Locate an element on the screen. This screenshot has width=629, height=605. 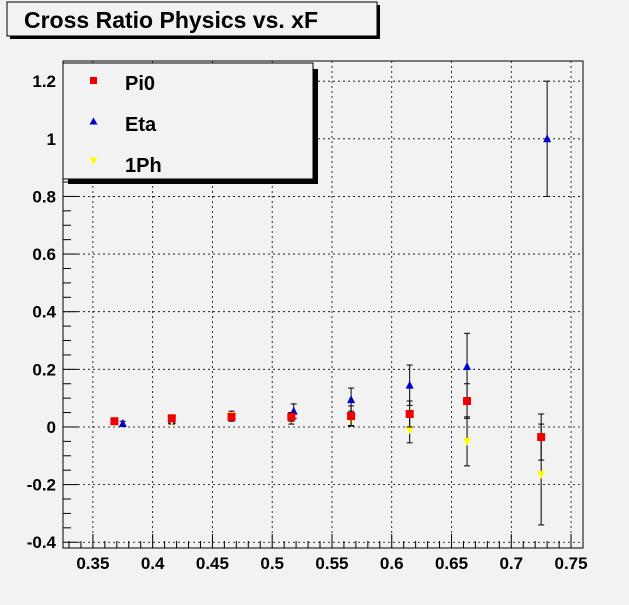
title-box is located at coordinates (192, 19).